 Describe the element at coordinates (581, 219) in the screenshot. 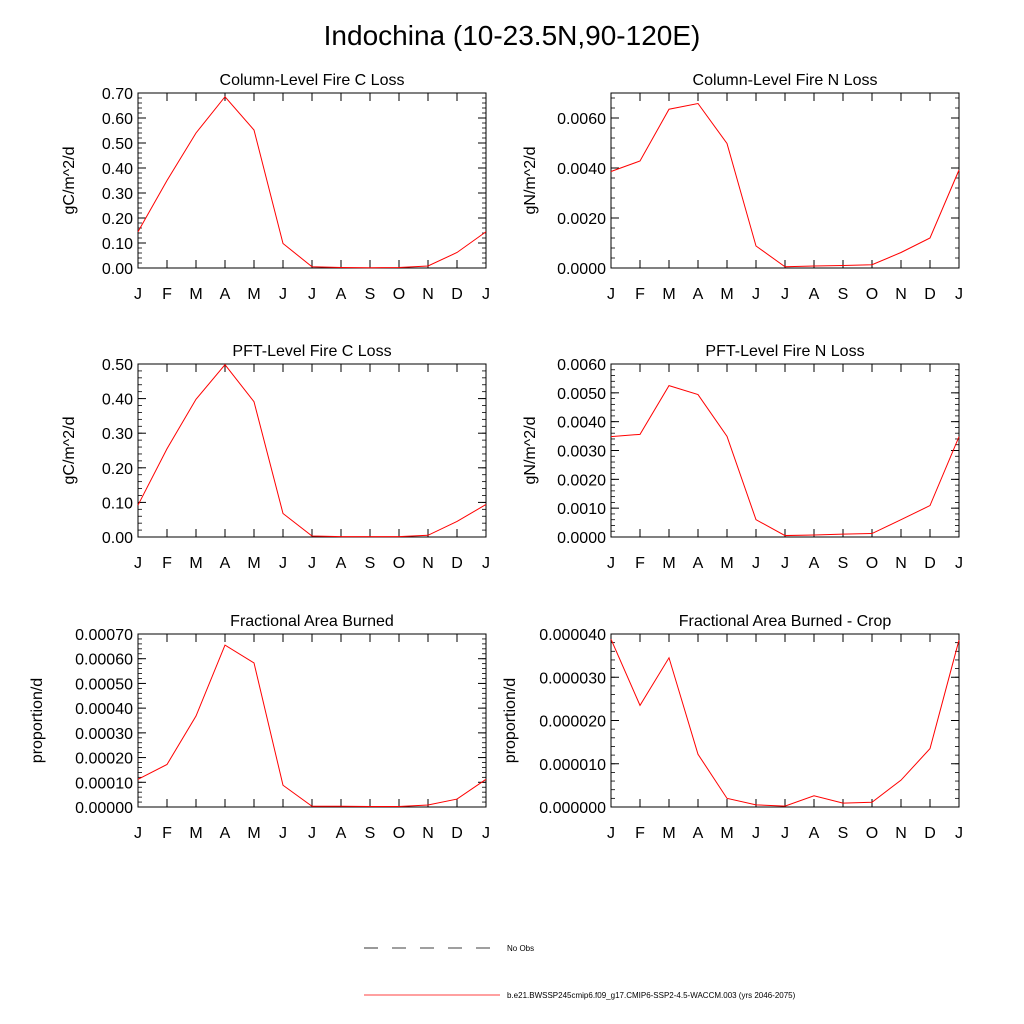

I see `y-tick-label: 0.0020` at that location.